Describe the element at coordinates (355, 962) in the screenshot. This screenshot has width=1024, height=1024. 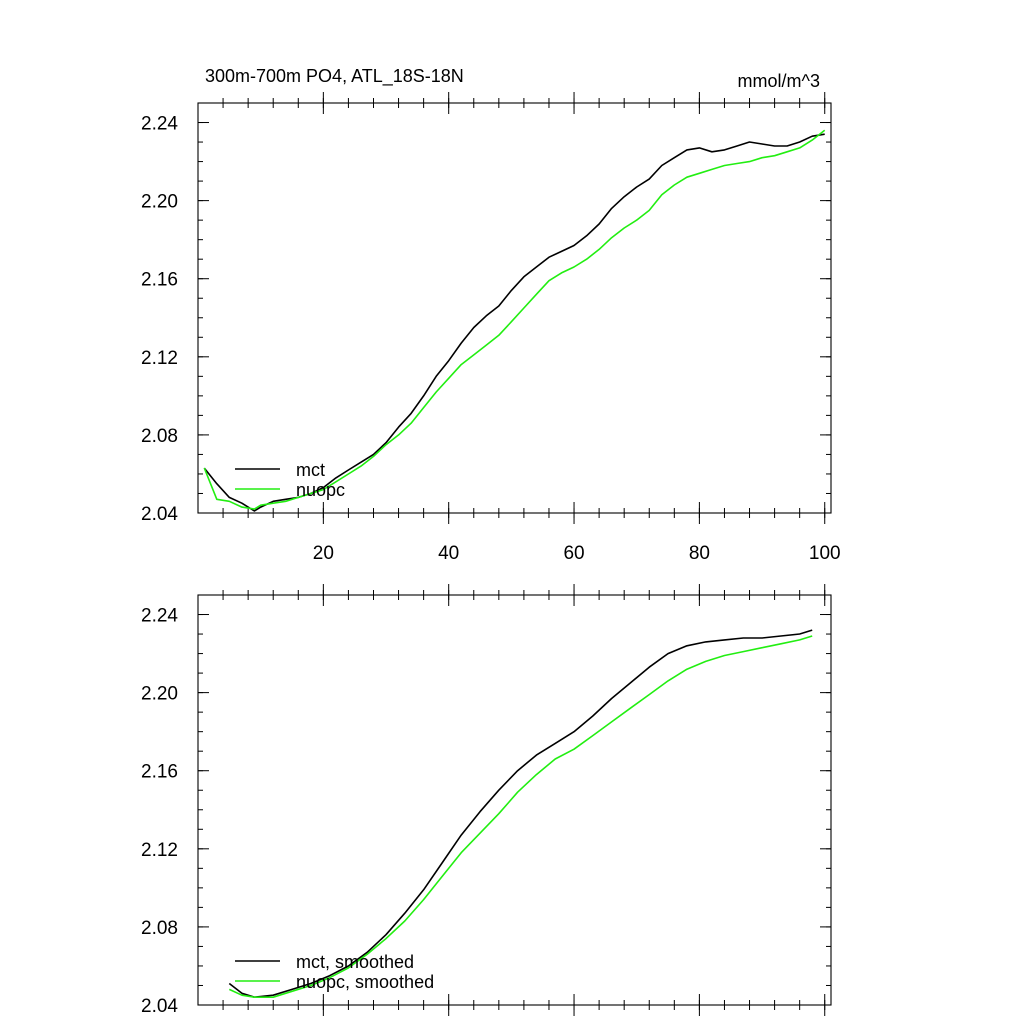
I see `legend-label-mct-smoothed: mct, smoothed` at that location.